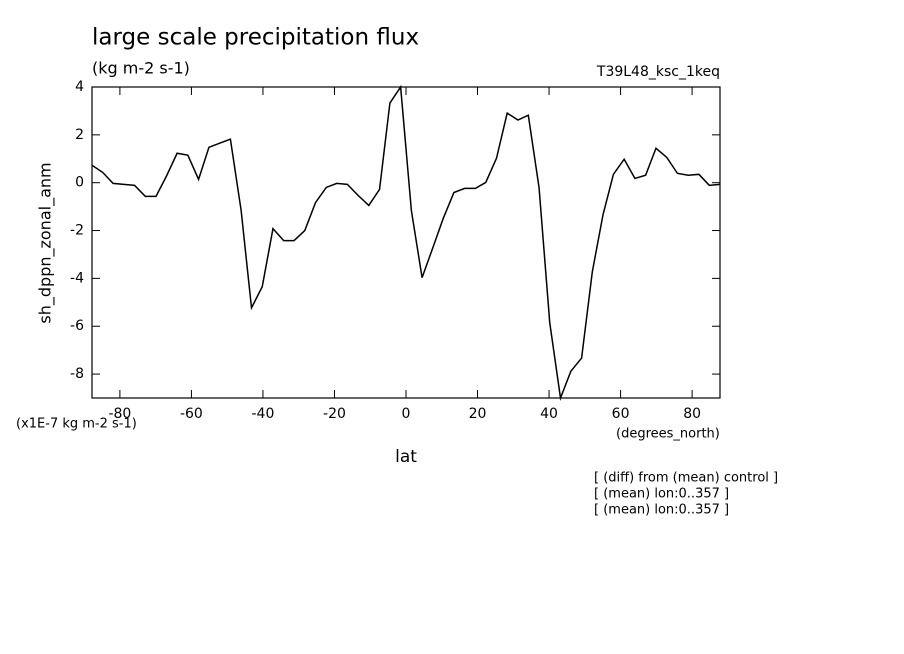 Image resolution: width=904 pixels, height=654 pixels. I want to click on y-tick-label: 2, so click(79, 135).